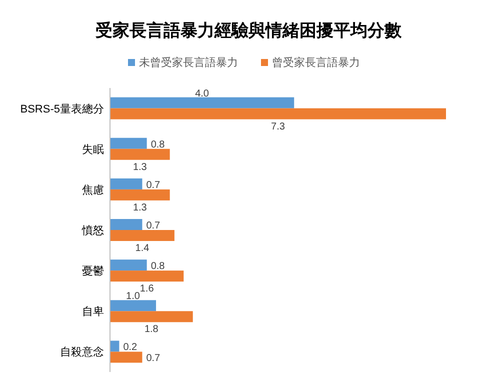 Image resolution: width=497 pixels, height=383 pixels. What do you see at coordinates (93, 149) in the screenshot?
I see `y-tick-label: 失眠` at bounding box center [93, 149].